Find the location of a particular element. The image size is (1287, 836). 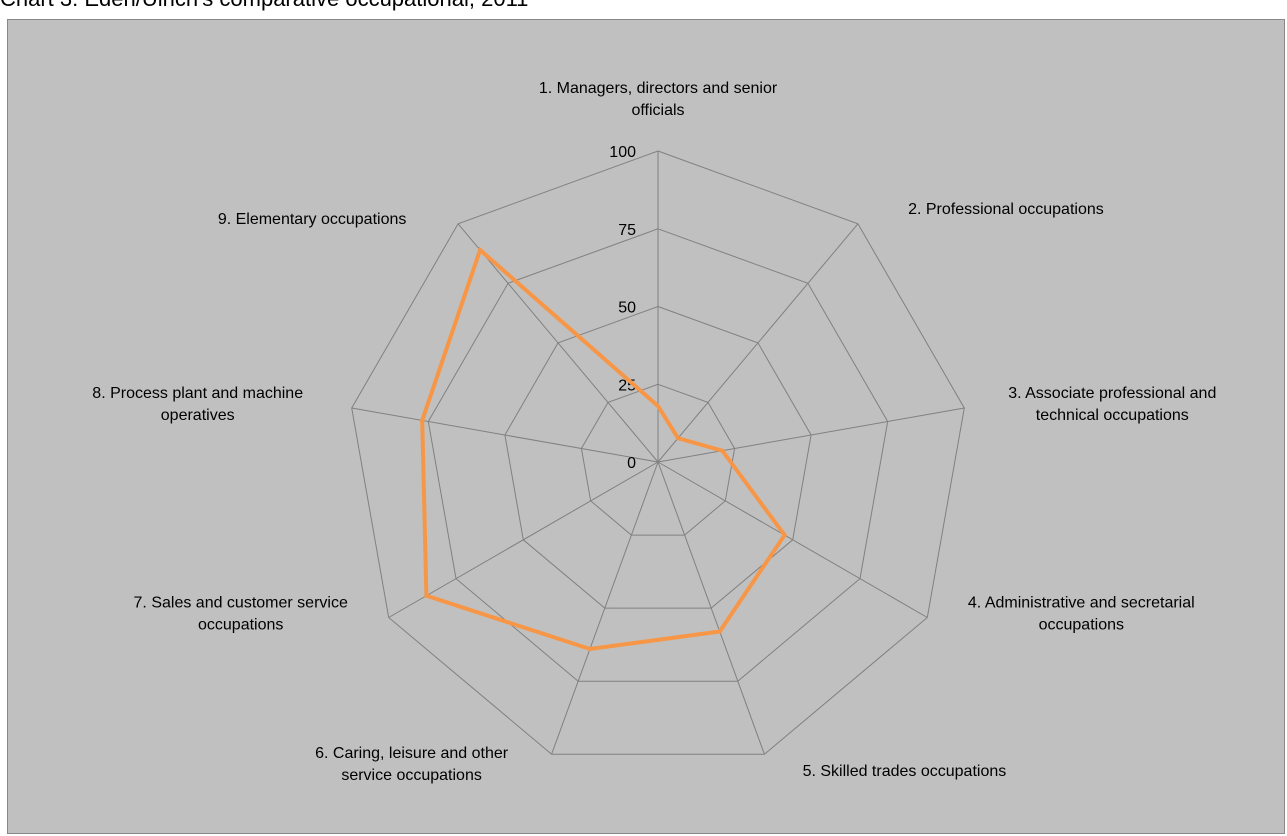

category-label-line: 2. Professional occupations is located at coordinates (1006, 209).